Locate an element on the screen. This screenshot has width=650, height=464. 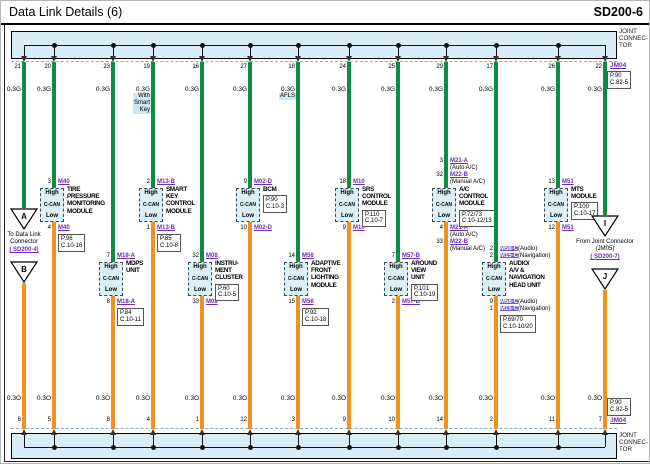
module-ref-row: M10 is located at coordinates (359, 228).